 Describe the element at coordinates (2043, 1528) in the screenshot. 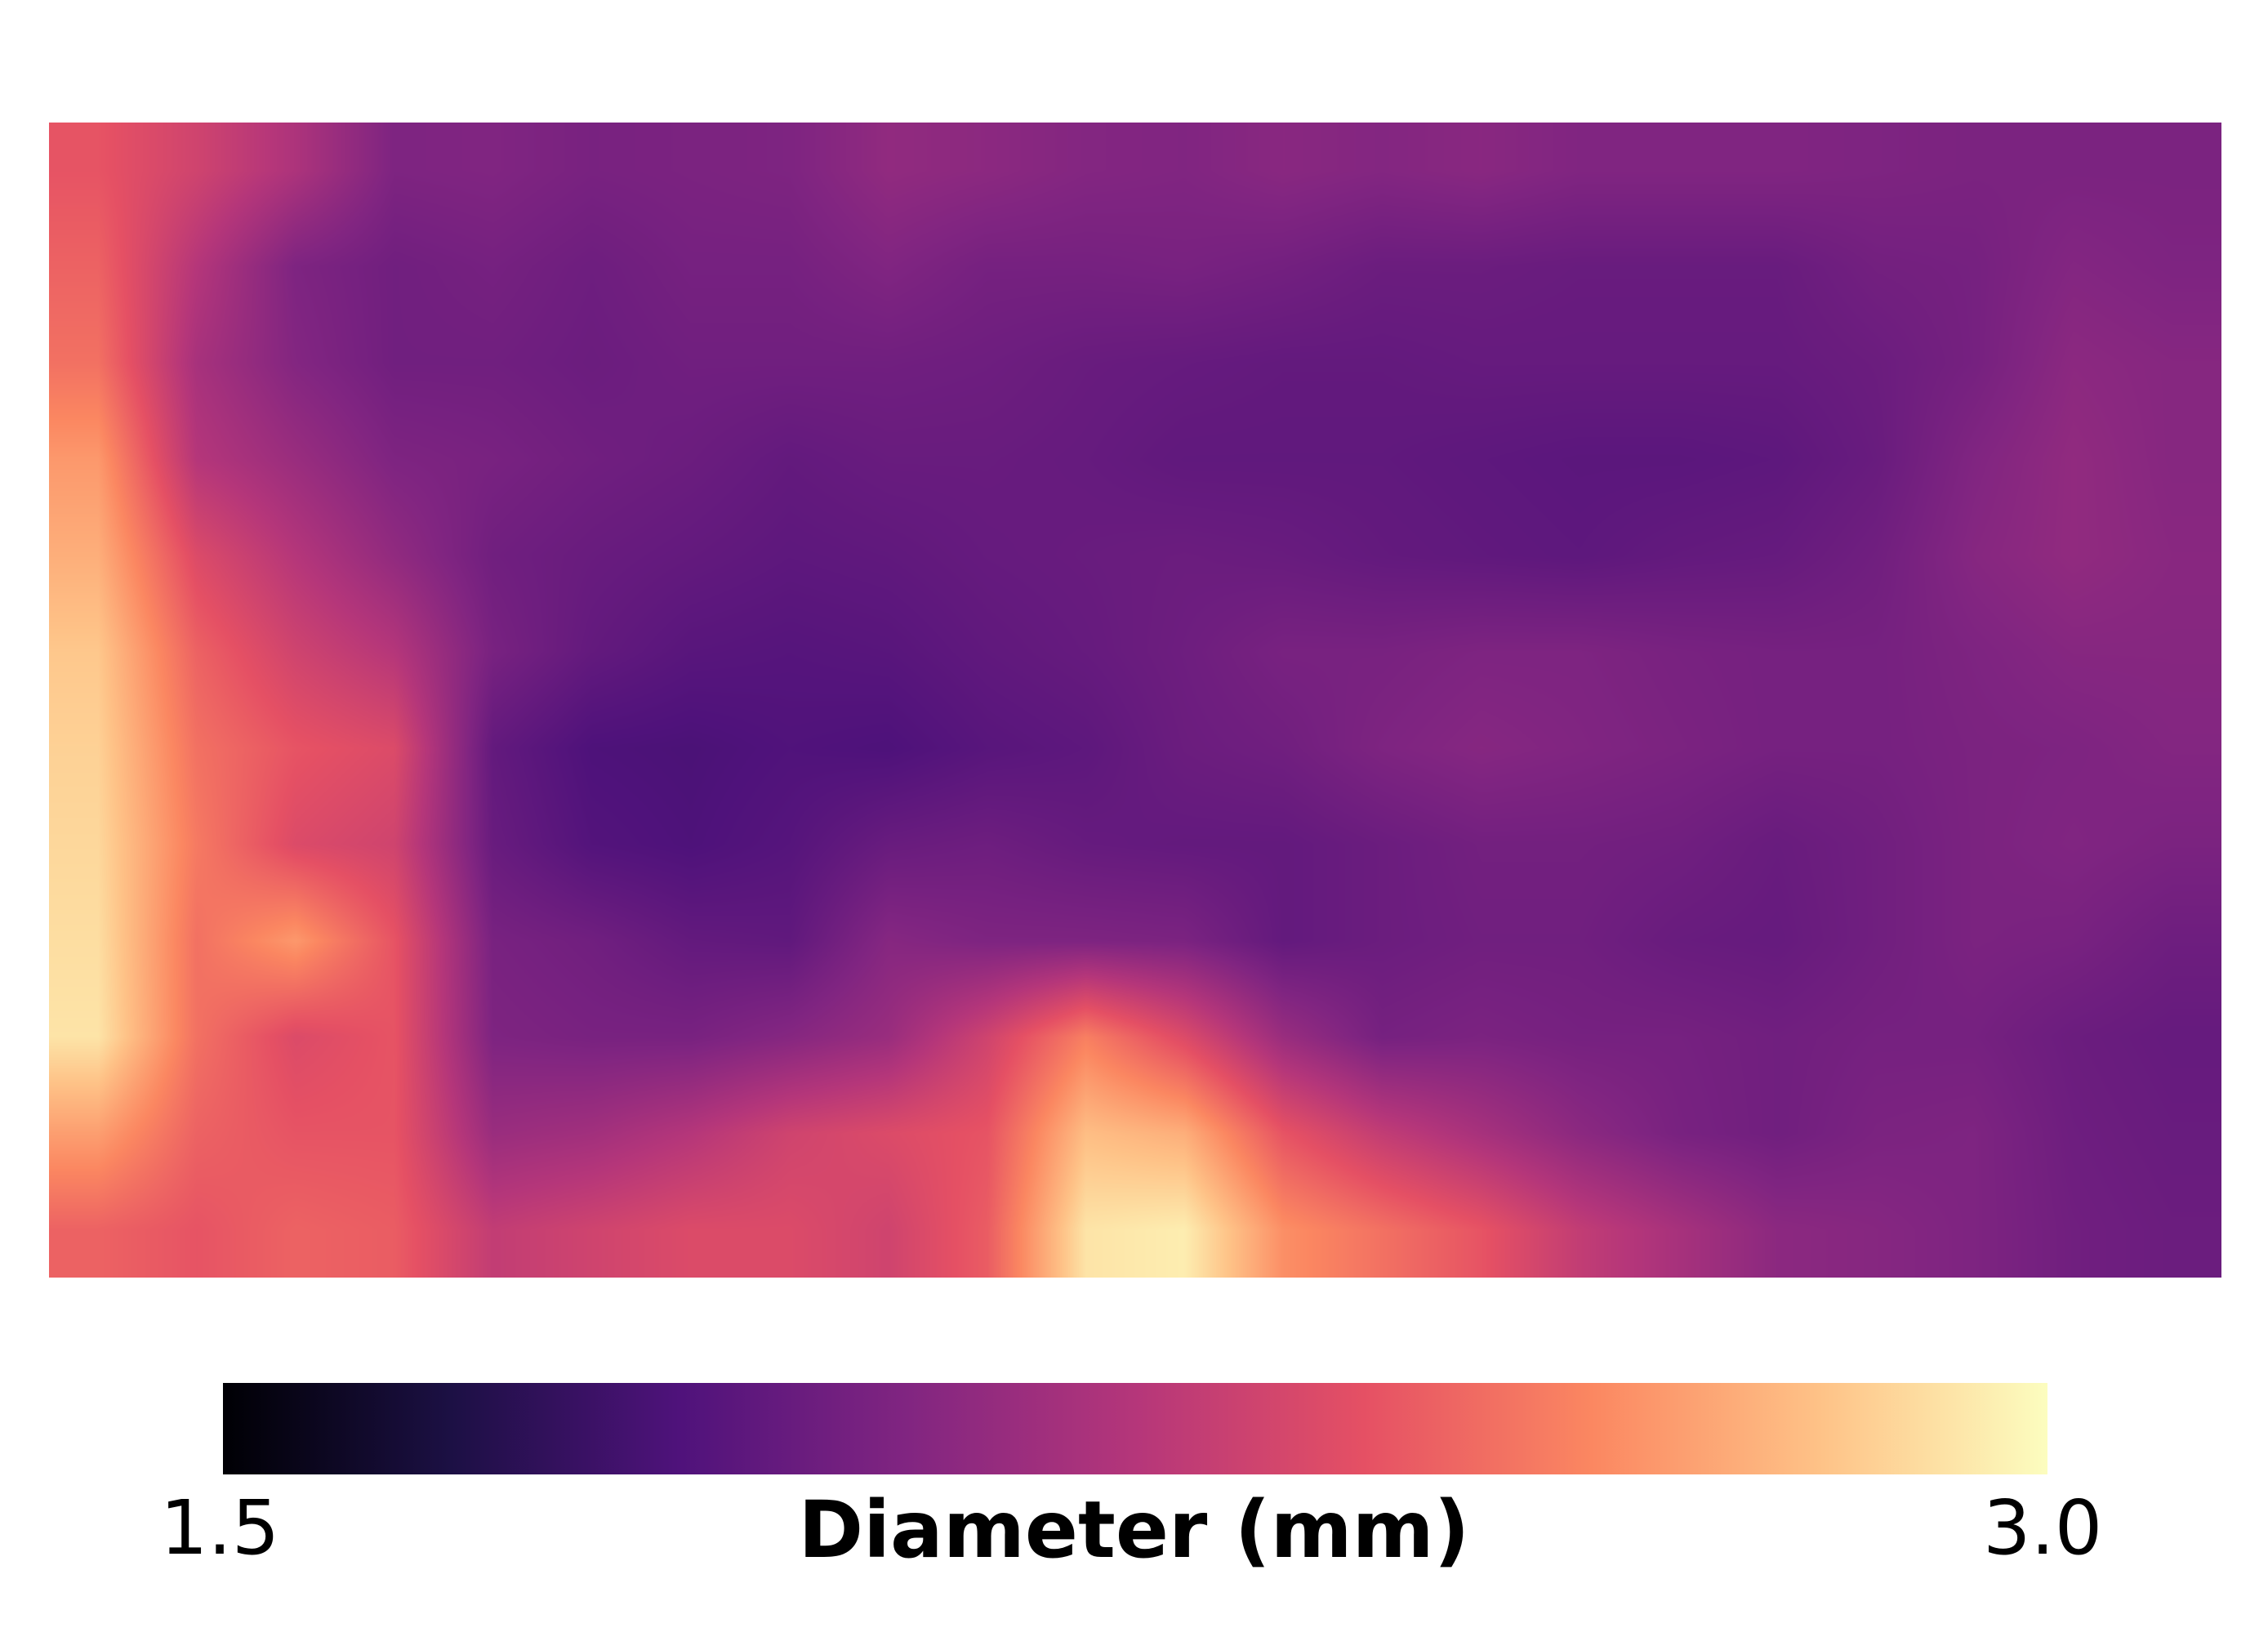

I see `colorbar-max-tick: 3.0` at that location.